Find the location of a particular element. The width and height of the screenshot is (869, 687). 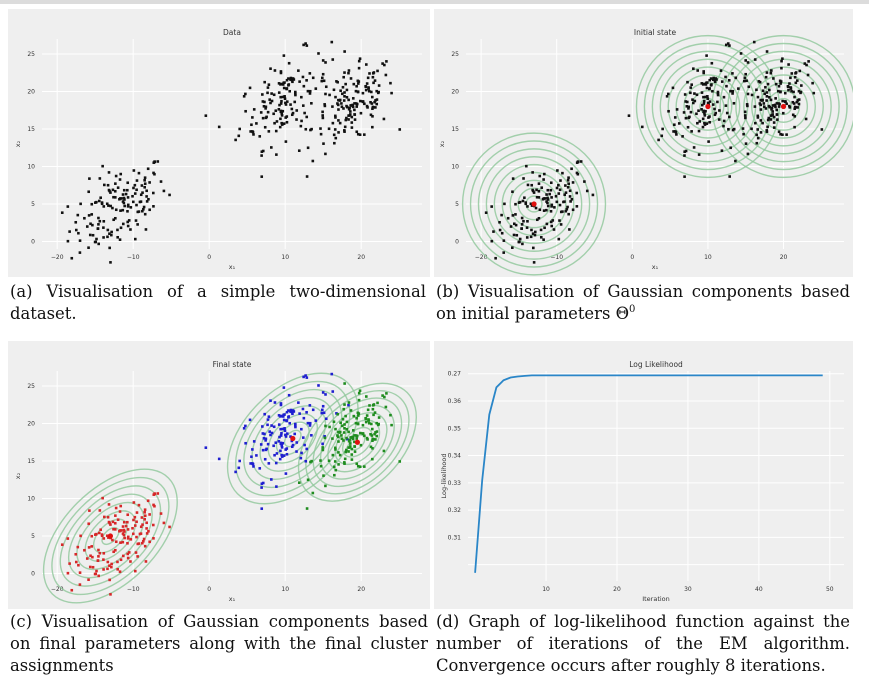

y-tick-label: 10 is located at coordinates (455, 167).